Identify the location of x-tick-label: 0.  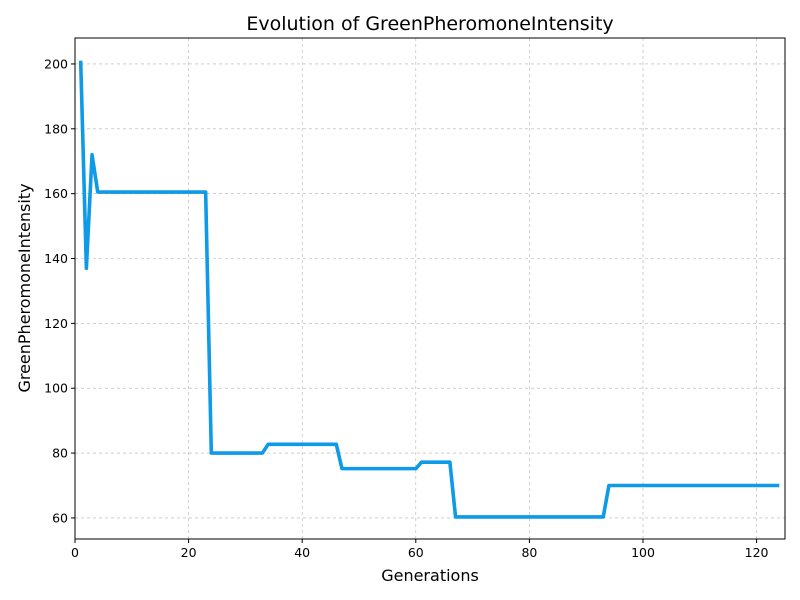
(75, 552).